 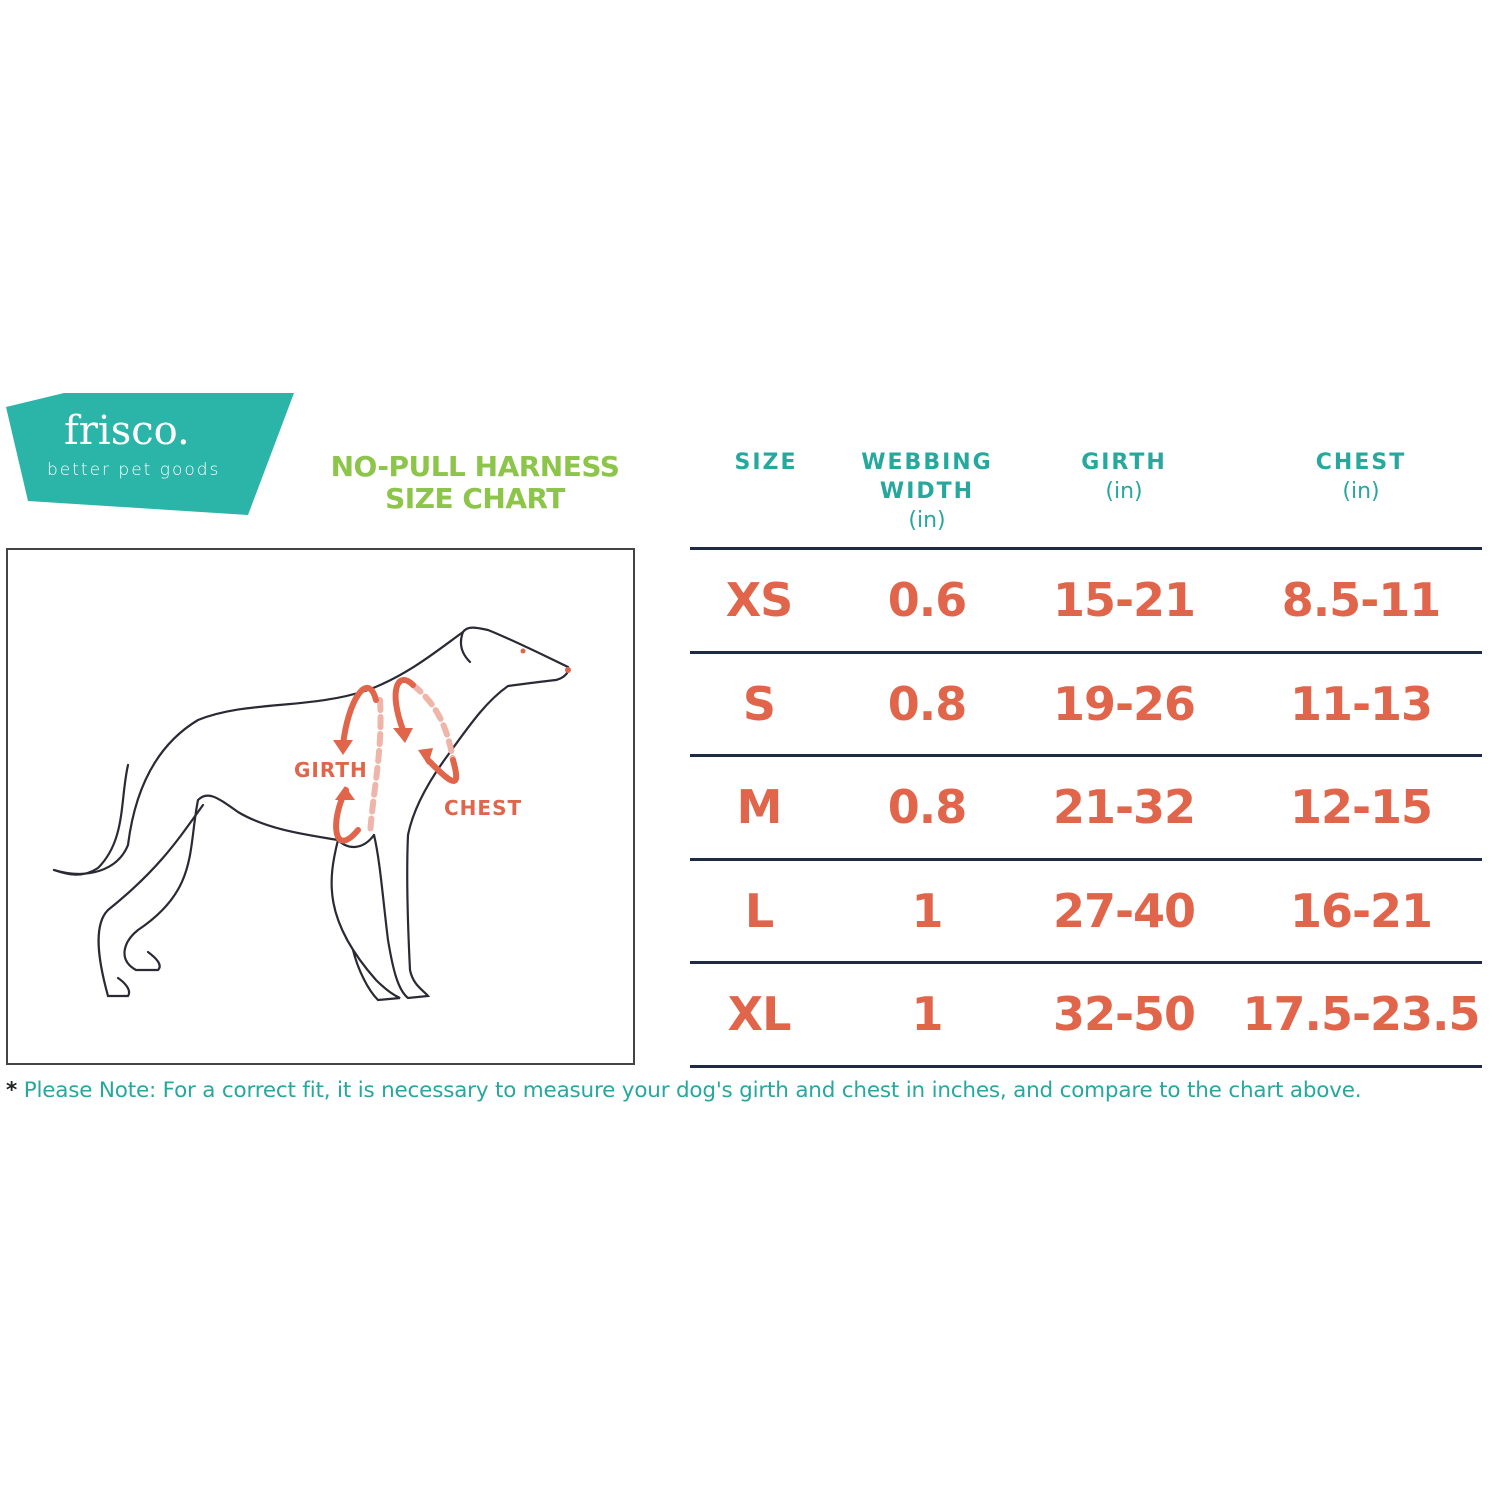 What do you see at coordinates (759, 1014) in the screenshot?
I see `cell-size: XL` at bounding box center [759, 1014].